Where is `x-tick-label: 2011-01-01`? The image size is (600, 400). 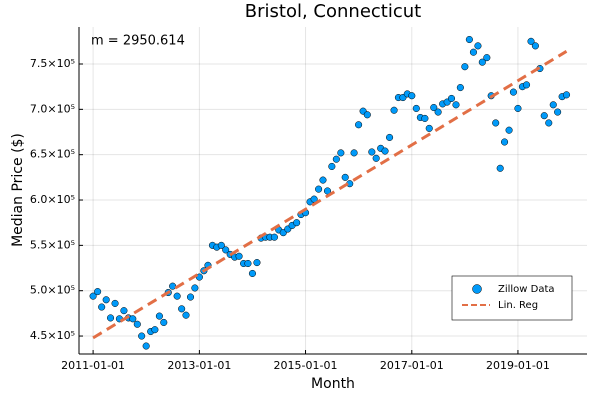
x-tick-label: 2011-01-01 is located at coordinates (93, 365).